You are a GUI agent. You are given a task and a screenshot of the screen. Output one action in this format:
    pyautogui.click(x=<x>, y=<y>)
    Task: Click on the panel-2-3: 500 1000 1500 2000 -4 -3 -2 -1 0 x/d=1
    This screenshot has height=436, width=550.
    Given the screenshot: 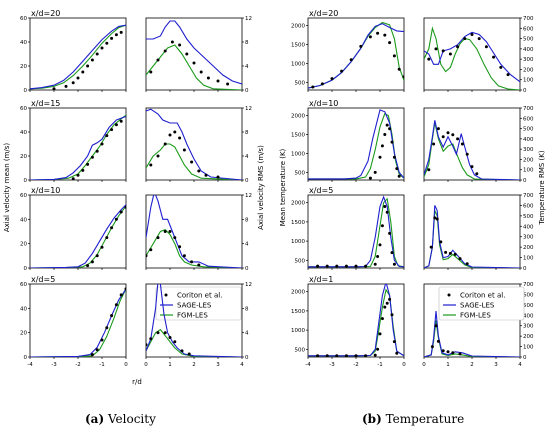 What is the action you would take?
    pyautogui.click(x=348, y=321)
    